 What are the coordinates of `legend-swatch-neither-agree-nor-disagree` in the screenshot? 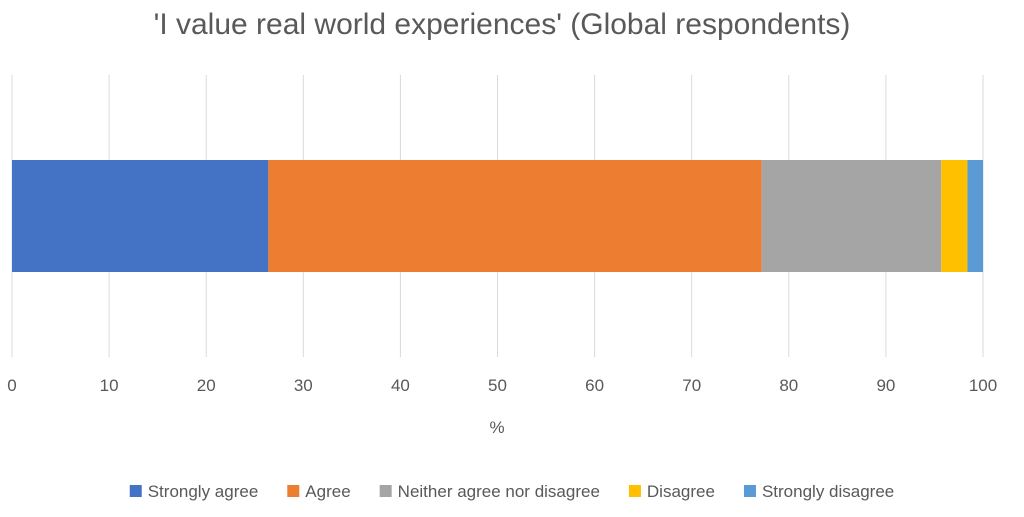 It's located at (385, 491).